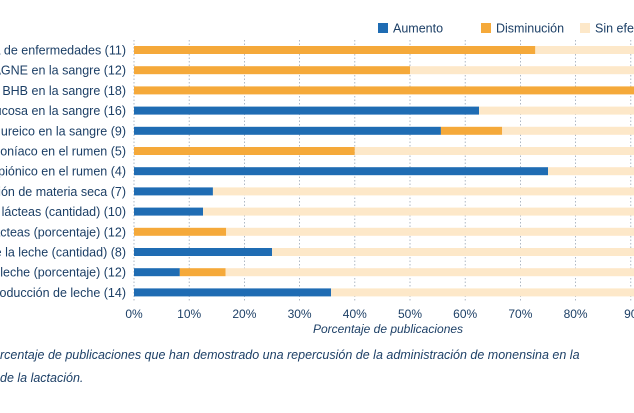  I want to click on category-label: moníaco en el rumen (5), so click(63, 152).